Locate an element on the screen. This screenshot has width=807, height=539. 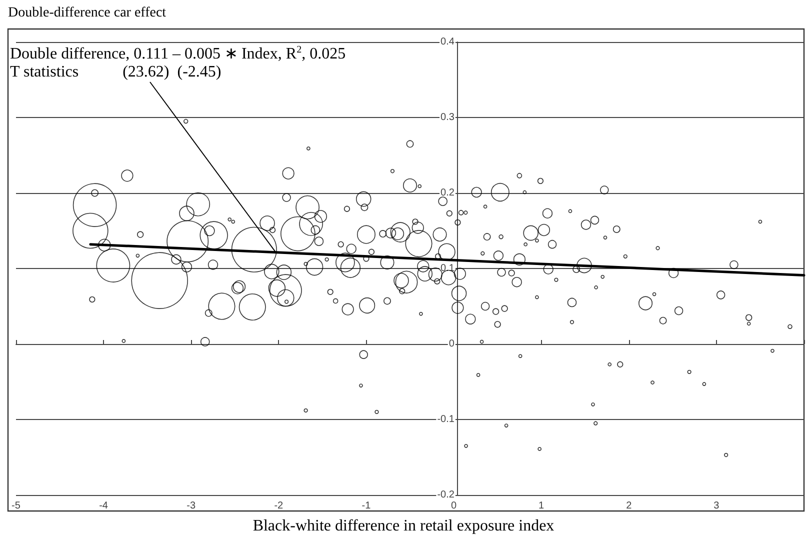
x-tick-label: -1 is located at coordinates (367, 506).